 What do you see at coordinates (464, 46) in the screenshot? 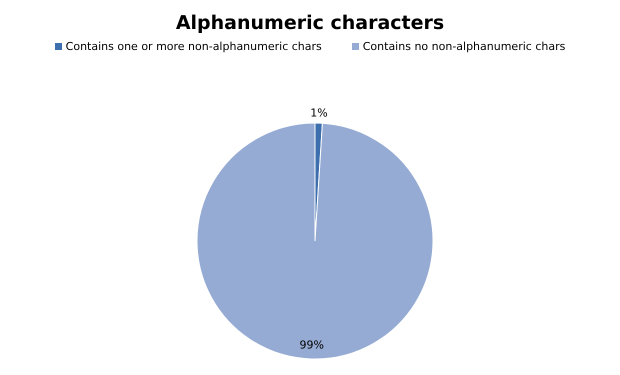
I see `legend-label: Contains no non-alphanumeric chars` at bounding box center [464, 46].